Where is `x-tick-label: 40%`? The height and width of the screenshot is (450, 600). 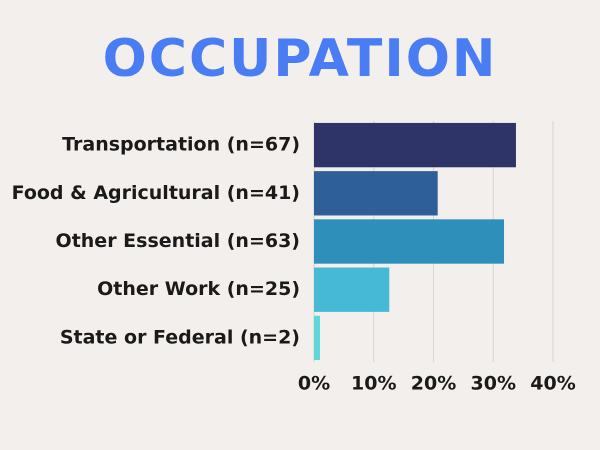 x-tick-label: 40% is located at coordinates (552, 384).